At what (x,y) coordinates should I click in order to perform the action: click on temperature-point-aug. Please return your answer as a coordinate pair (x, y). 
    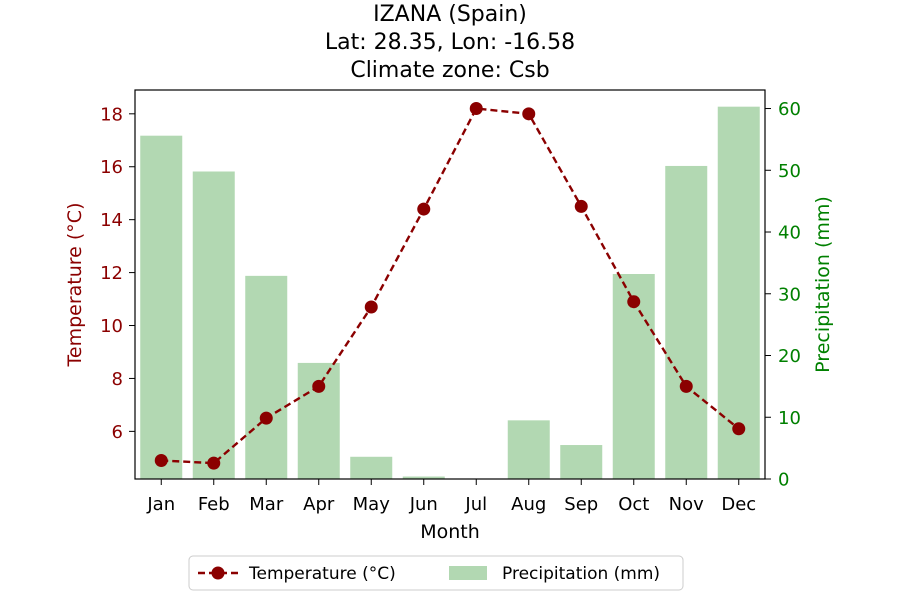
    Looking at the image, I should click on (529, 114).